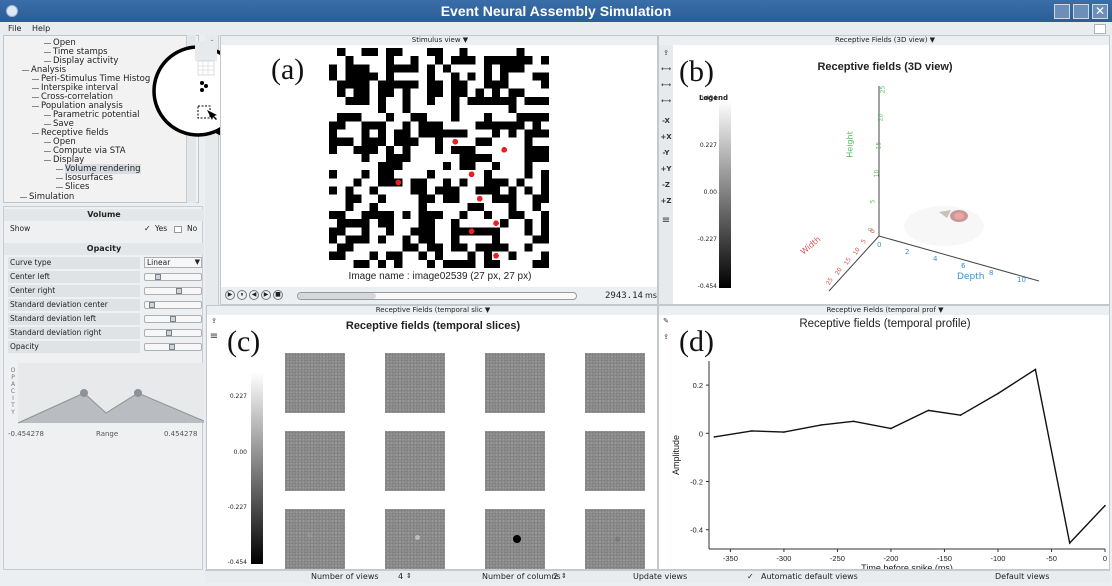 This screenshot has height=586, width=1112. I want to click on tree-item: Save, so click(63, 124).